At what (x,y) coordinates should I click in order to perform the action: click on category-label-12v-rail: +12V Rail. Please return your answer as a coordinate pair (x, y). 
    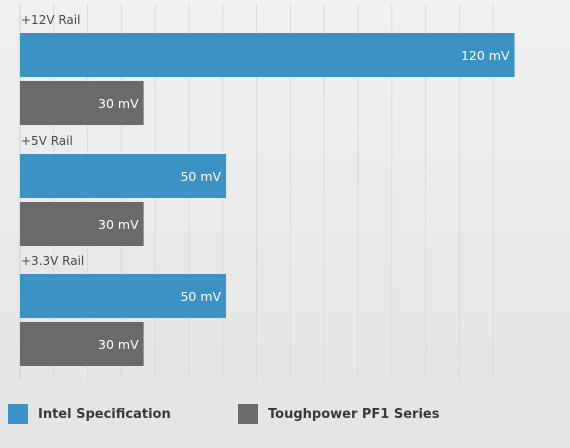
    Looking at the image, I should click on (50, 20).